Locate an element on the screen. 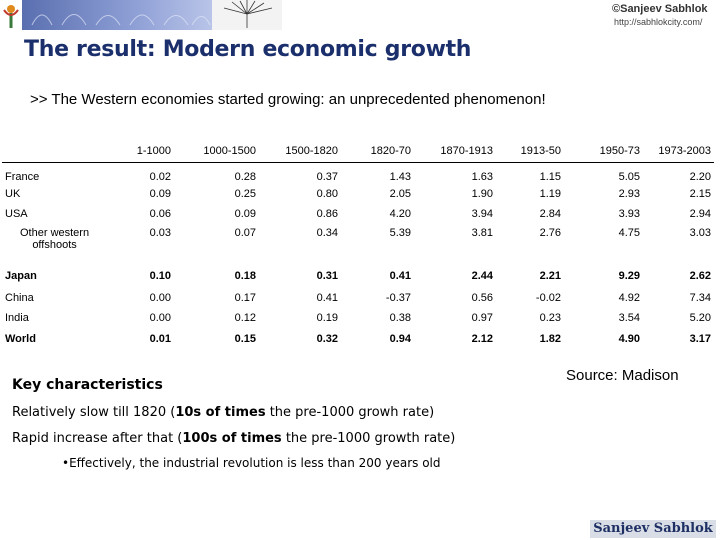  table-cell: 7.34 is located at coordinates (700, 298).